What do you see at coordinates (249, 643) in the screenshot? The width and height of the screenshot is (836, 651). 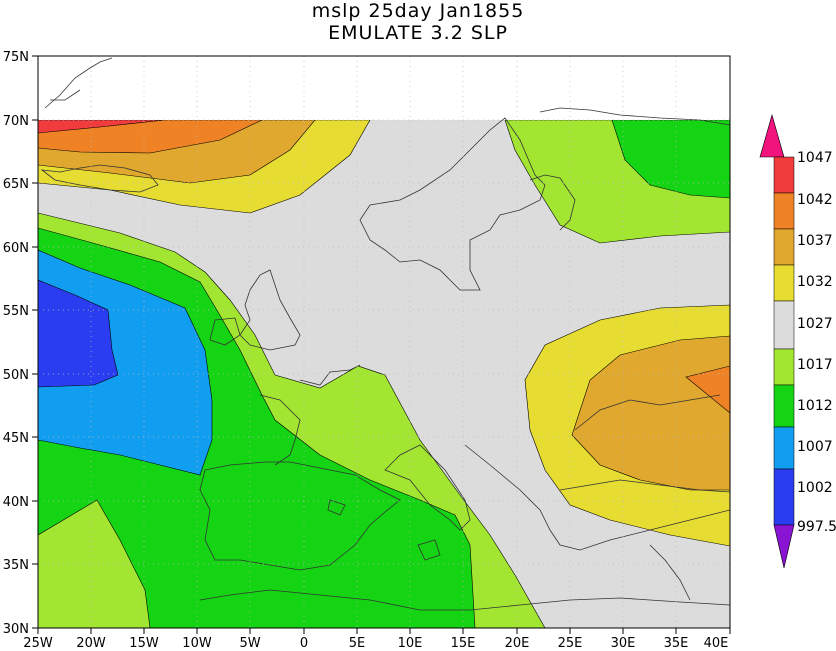 I see `lon-label: 5W` at bounding box center [249, 643].